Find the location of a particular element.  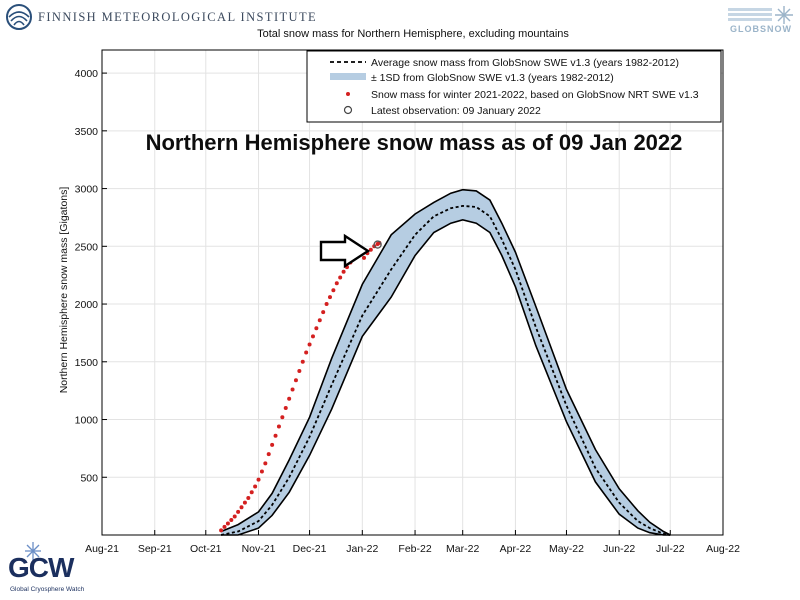

x-tick-label: Oct-21 is located at coordinates (206, 549).